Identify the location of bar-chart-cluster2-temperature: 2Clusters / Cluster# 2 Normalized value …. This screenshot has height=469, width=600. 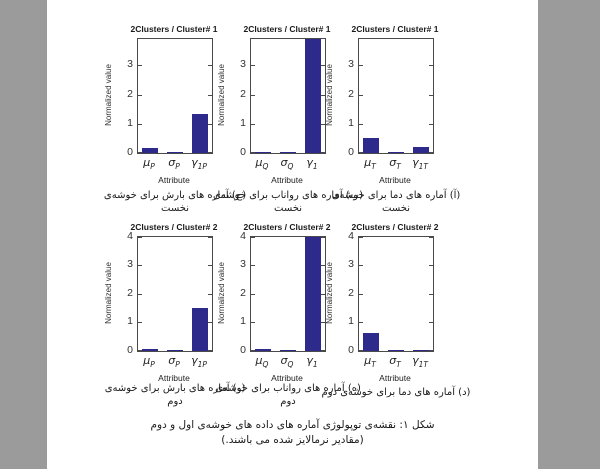
(382, 304).